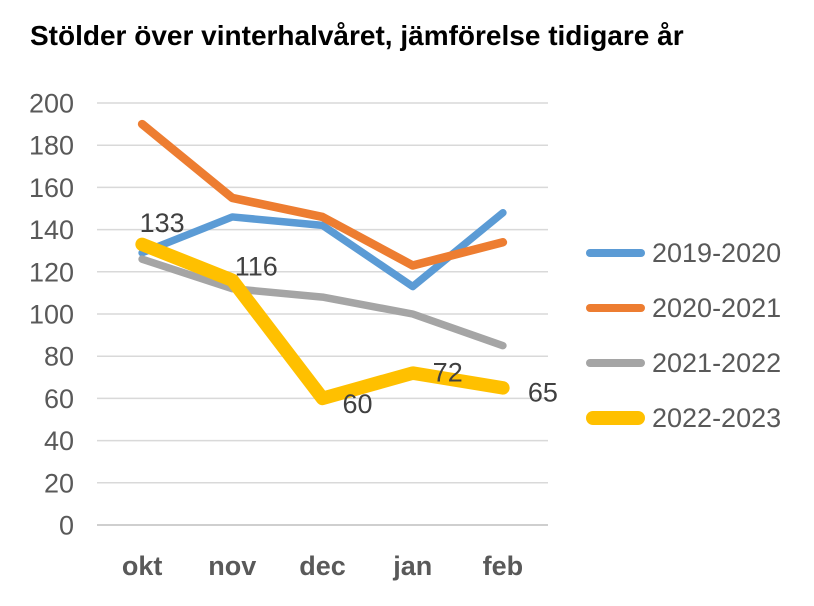  What do you see at coordinates (256, 267) in the screenshot?
I see `data-label: 116` at bounding box center [256, 267].